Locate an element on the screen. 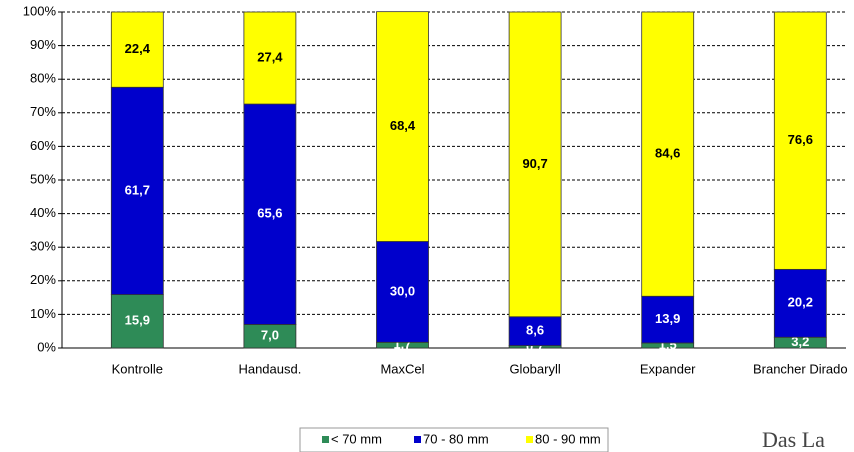  value-label: 3,2 is located at coordinates (800, 341).